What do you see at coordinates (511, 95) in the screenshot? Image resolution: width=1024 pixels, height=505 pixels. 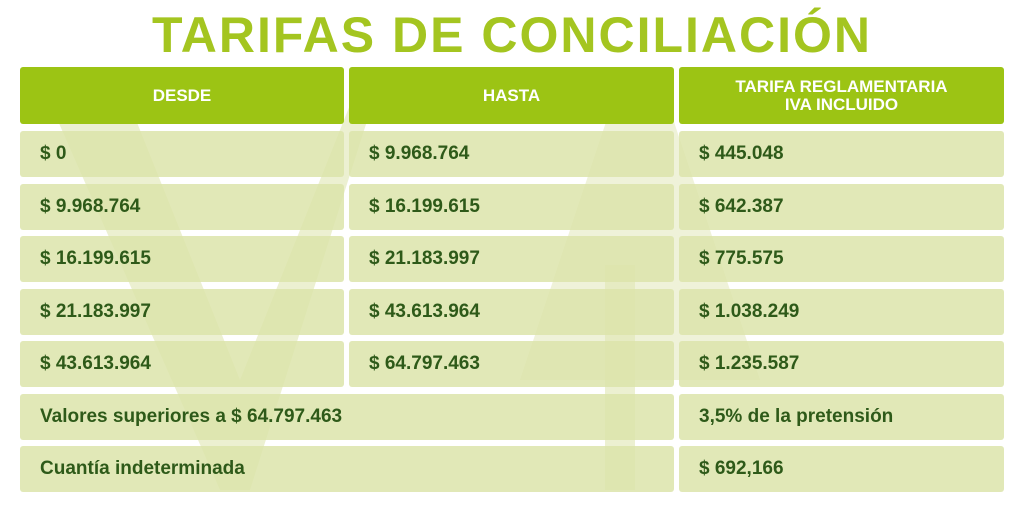 I see `header-cell: HASTA` at bounding box center [511, 95].